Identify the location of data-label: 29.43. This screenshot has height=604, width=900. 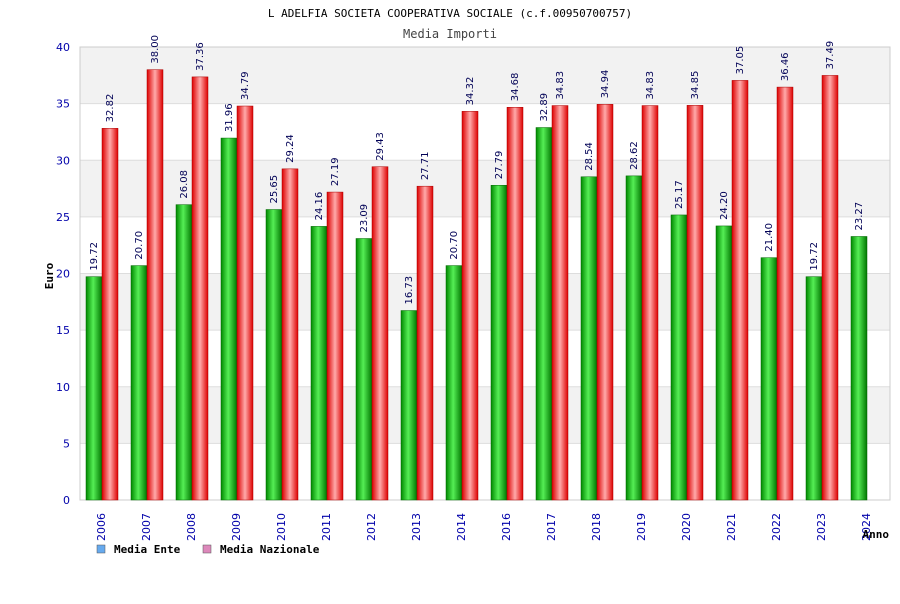
(380, 146).